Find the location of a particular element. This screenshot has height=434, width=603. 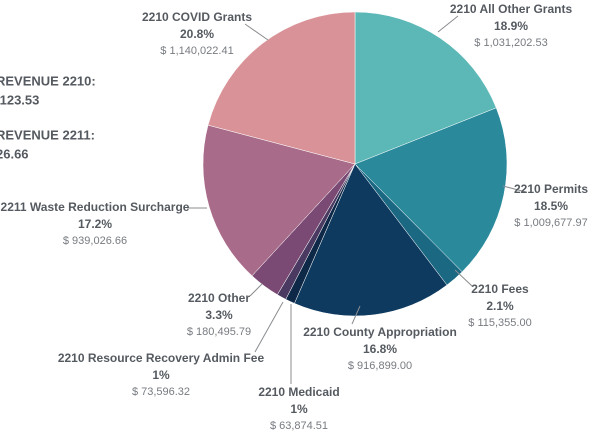

slice-amount: $ 1,140,022.41 is located at coordinates (196, 51).